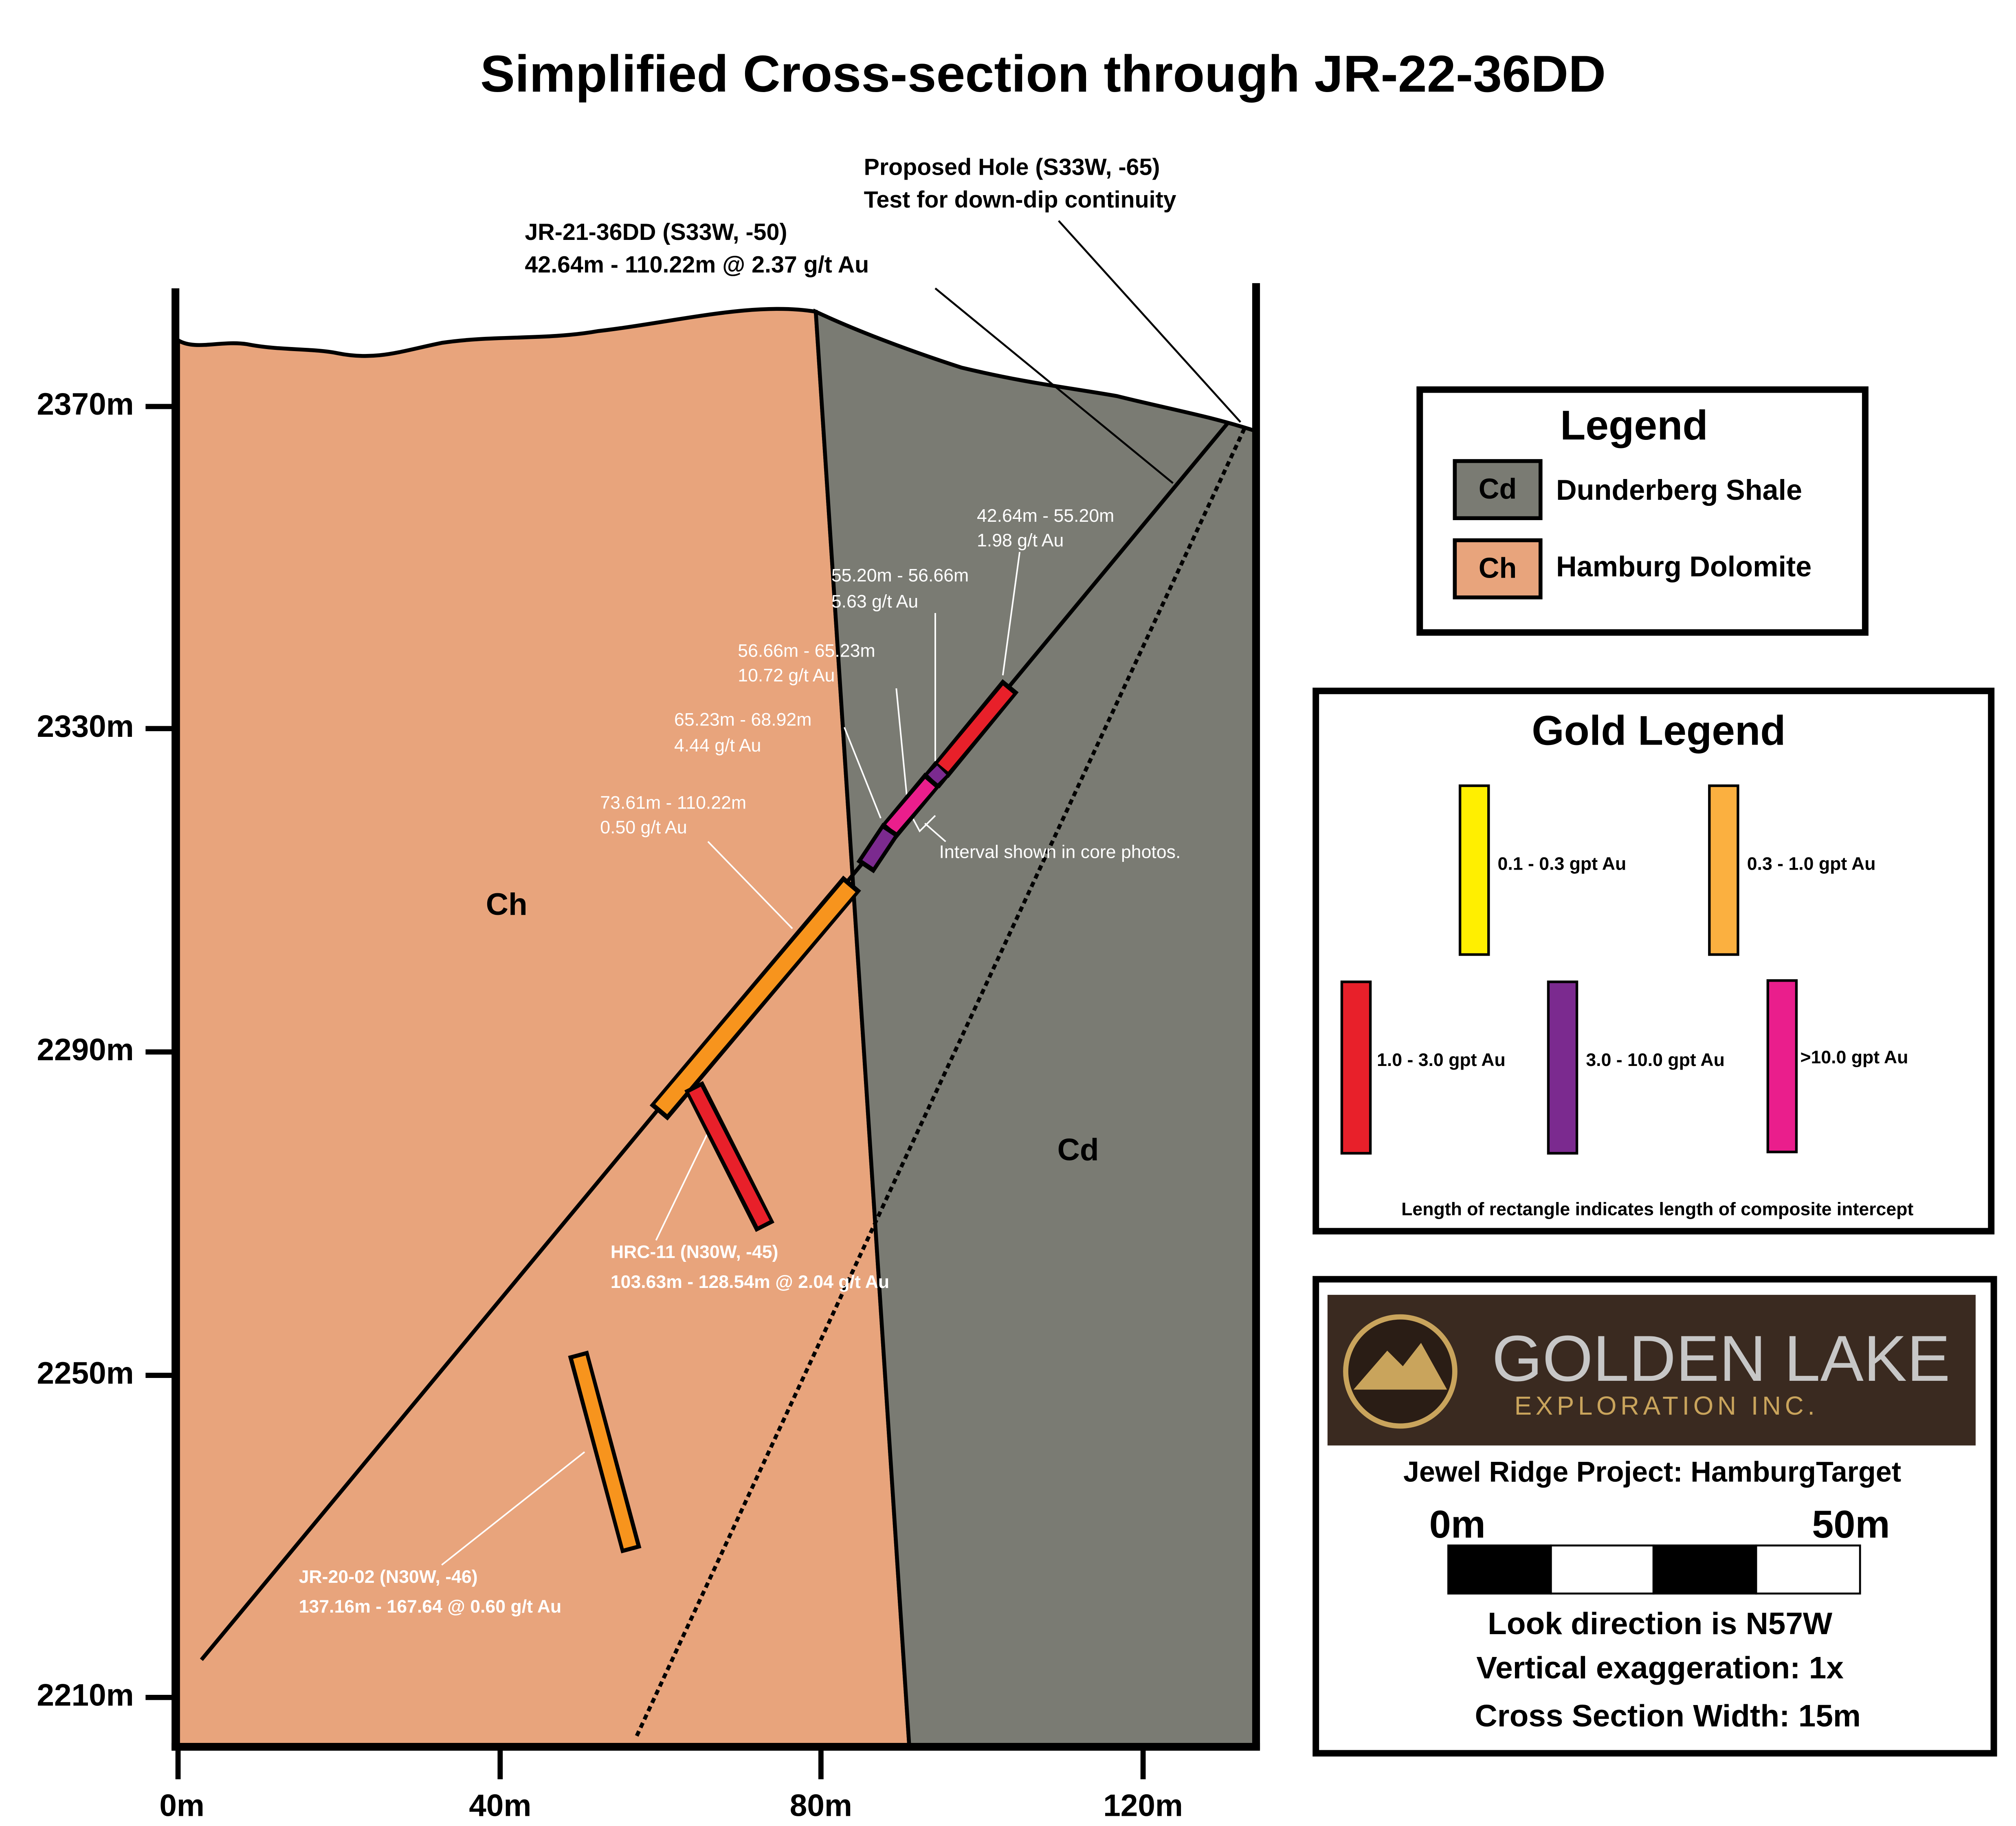 This screenshot has height=1826, width=2016. I want to click on gold-swatches, so click(1569, 970).